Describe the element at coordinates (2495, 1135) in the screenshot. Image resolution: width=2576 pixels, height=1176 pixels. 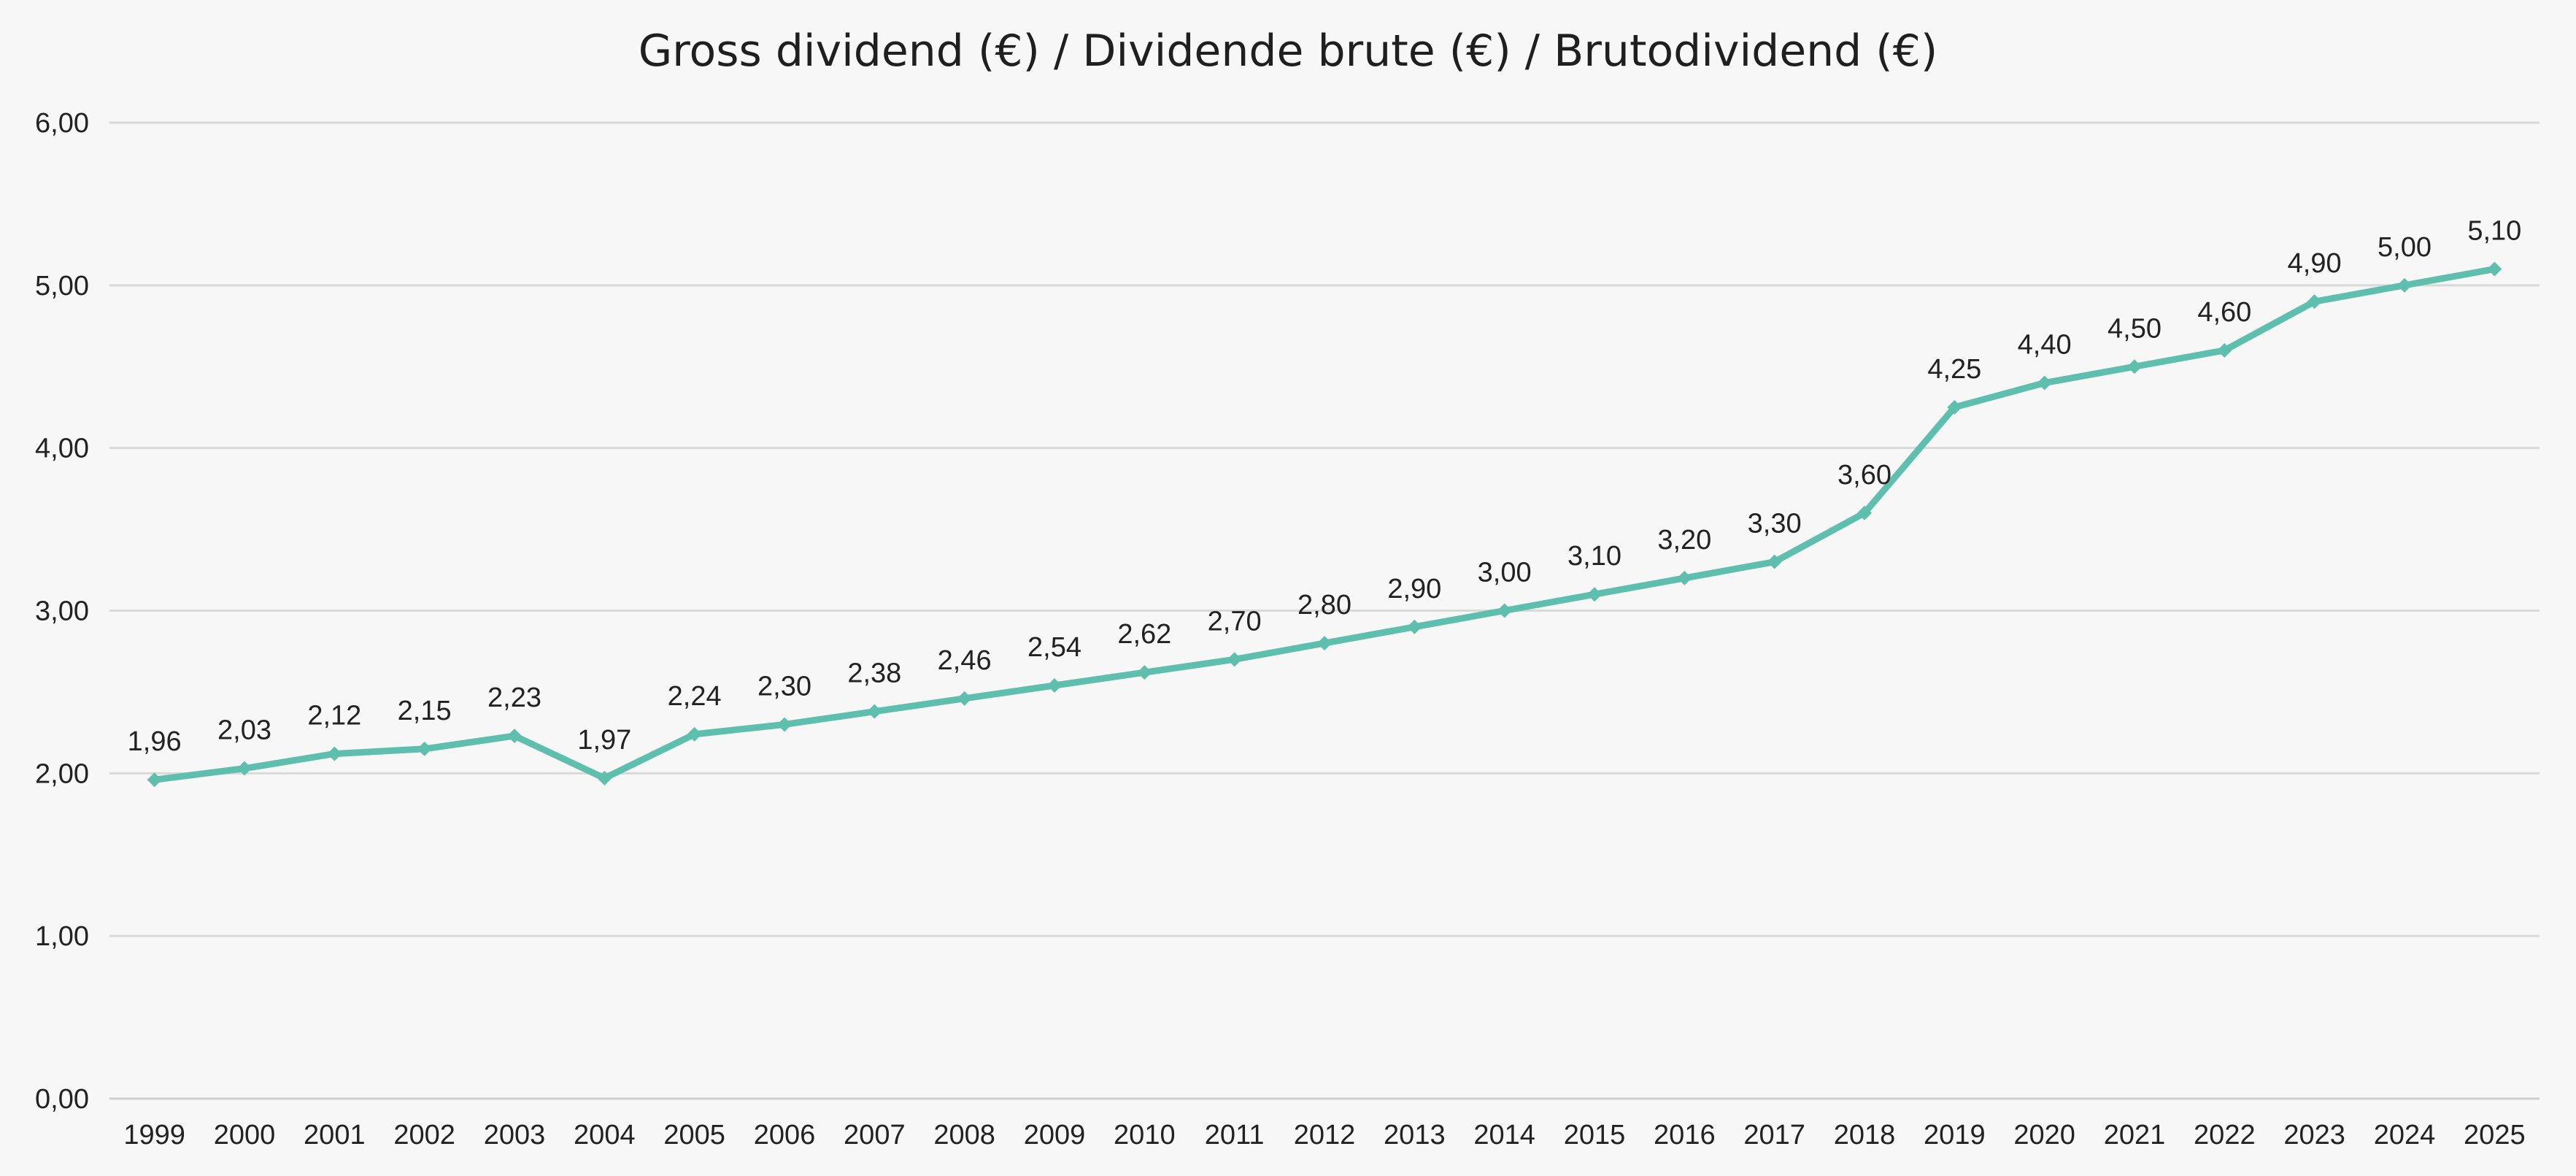
I see `x-tick-label: 2025` at that location.